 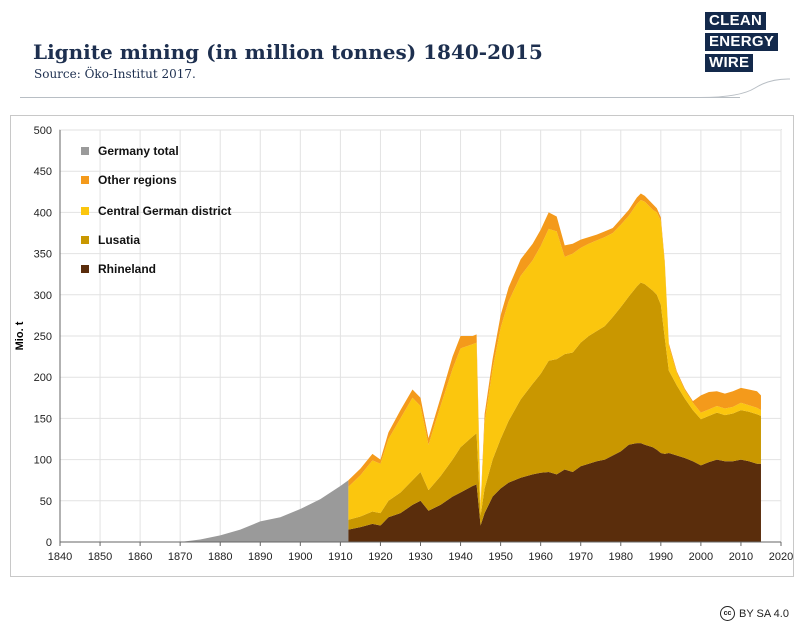 What do you see at coordinates (115, 74) in the screenshot?
I see `source-note: Source: Öko-Institut 2017.` at bounding box center [115, 74].